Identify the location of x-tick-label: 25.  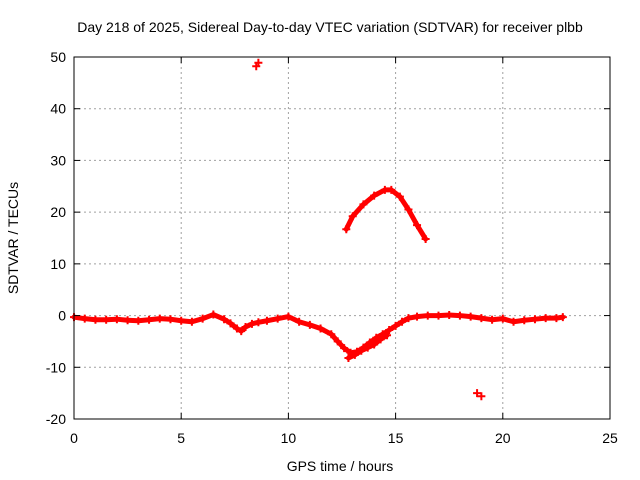
(610, 438).